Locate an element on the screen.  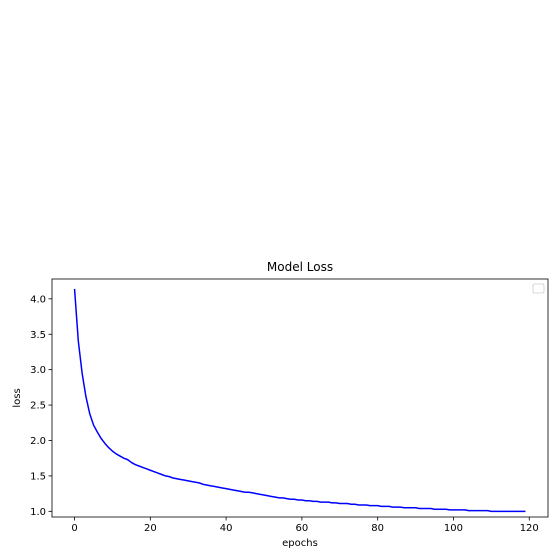
x-tick-label: 20 is located at coordinates (150, 528).